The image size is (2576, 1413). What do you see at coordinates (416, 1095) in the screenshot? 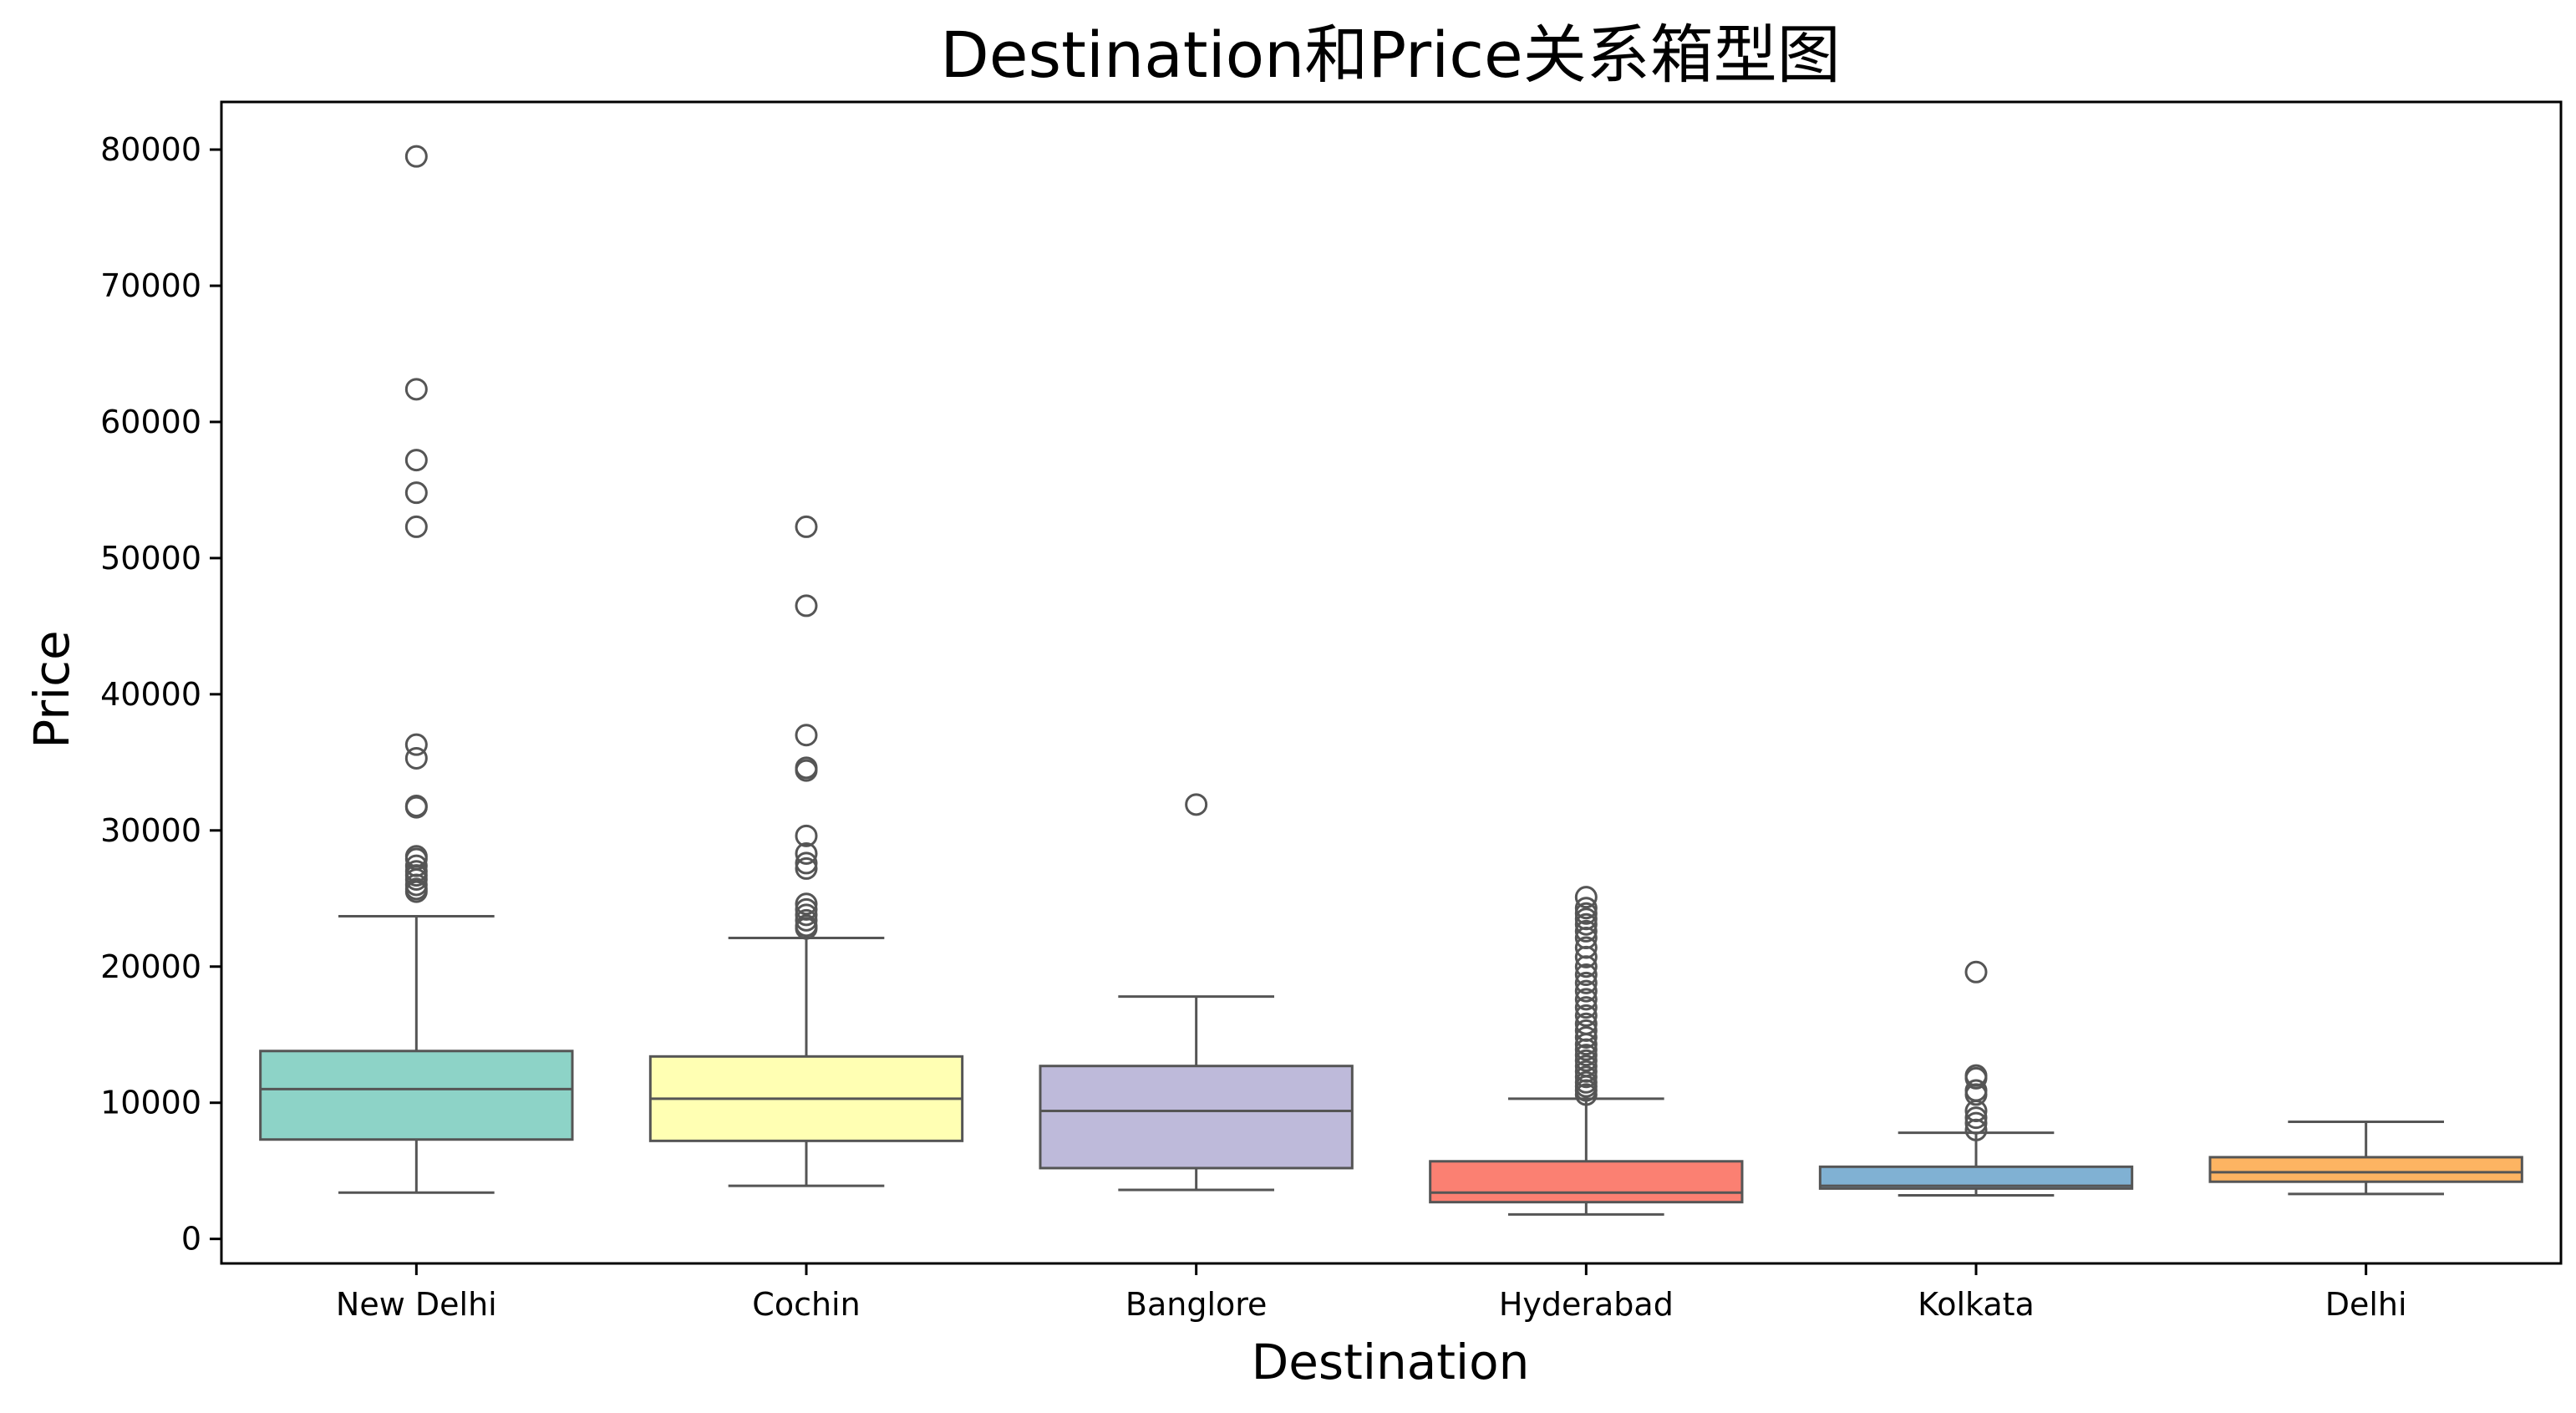
I see `box-new-delhi` at bounding box center [416, 1095].